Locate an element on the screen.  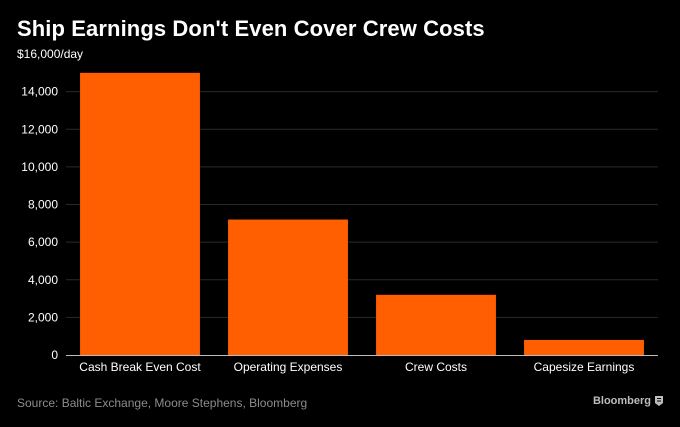
x-tick-label: Cash Break Even Cost is located at coordinates (140, 367).